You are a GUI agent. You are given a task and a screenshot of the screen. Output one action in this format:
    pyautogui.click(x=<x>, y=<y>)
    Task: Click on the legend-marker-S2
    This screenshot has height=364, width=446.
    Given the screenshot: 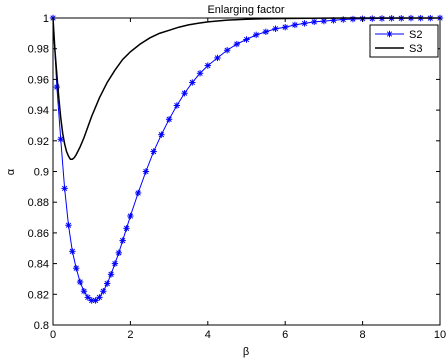 What is the action you would take?
    pyautogui.click(x=389, y=34)
    